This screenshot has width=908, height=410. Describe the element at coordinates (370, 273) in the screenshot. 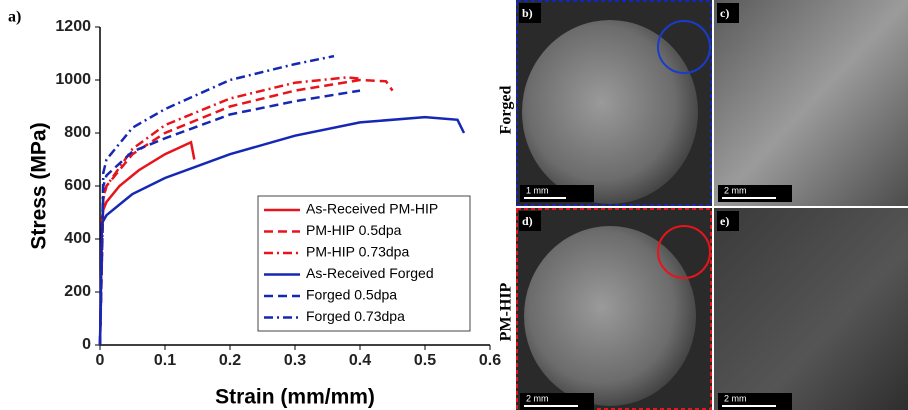

I see `legend-label: As-Received Forged` at that location.